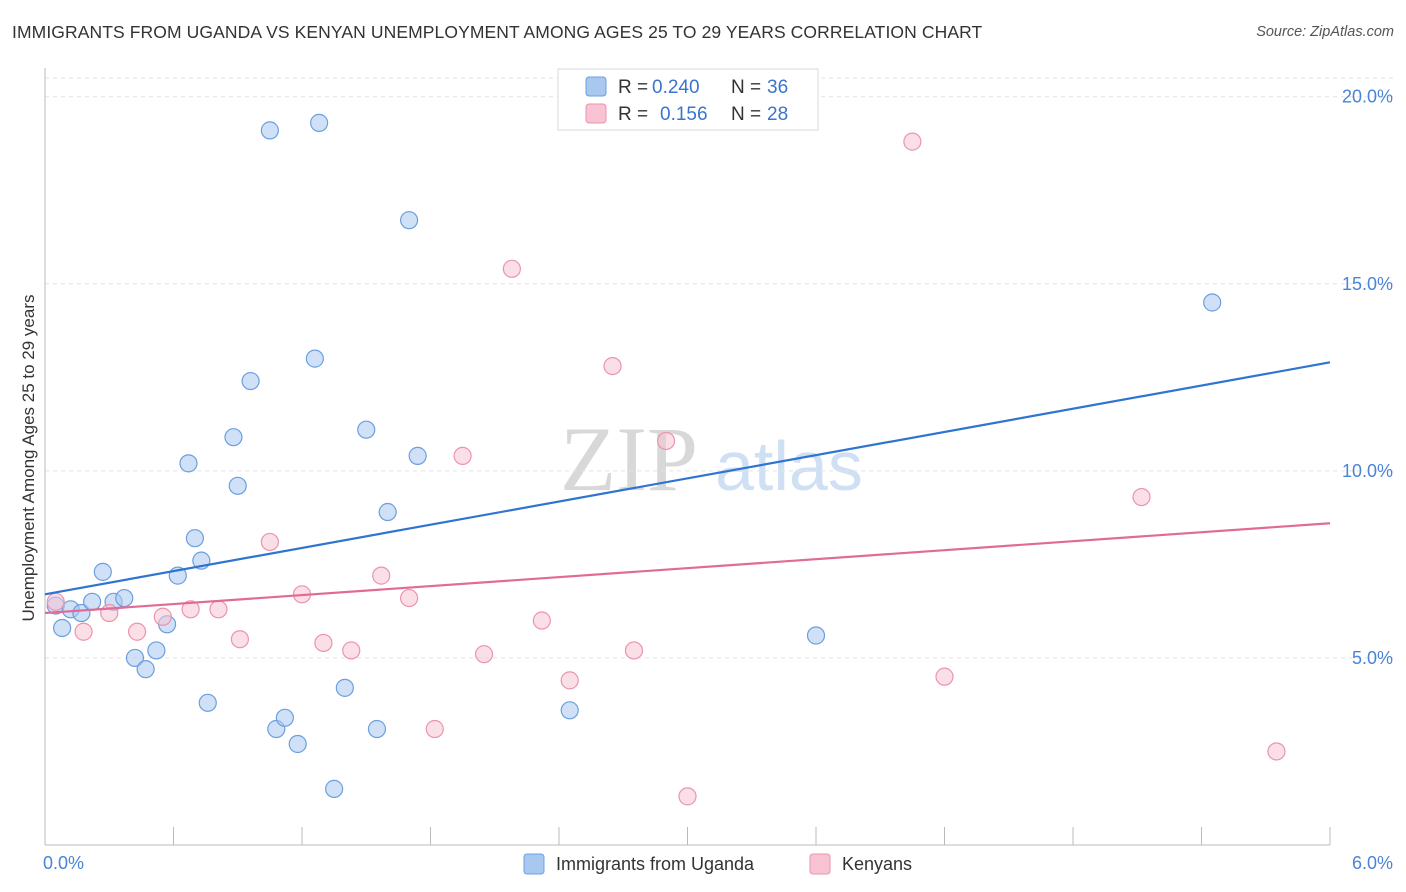  What do you see at coordinates (1325, 32) in the screenshot?
I see `chart-source: Source: ZipAtlas.com` at bounding box center [1325, 32].